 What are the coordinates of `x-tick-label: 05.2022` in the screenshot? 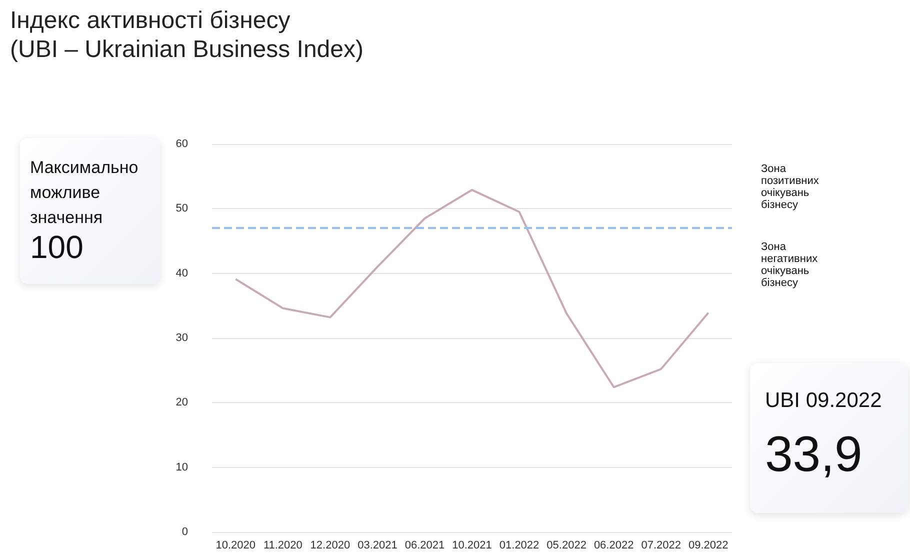 It's located at (566, 546).